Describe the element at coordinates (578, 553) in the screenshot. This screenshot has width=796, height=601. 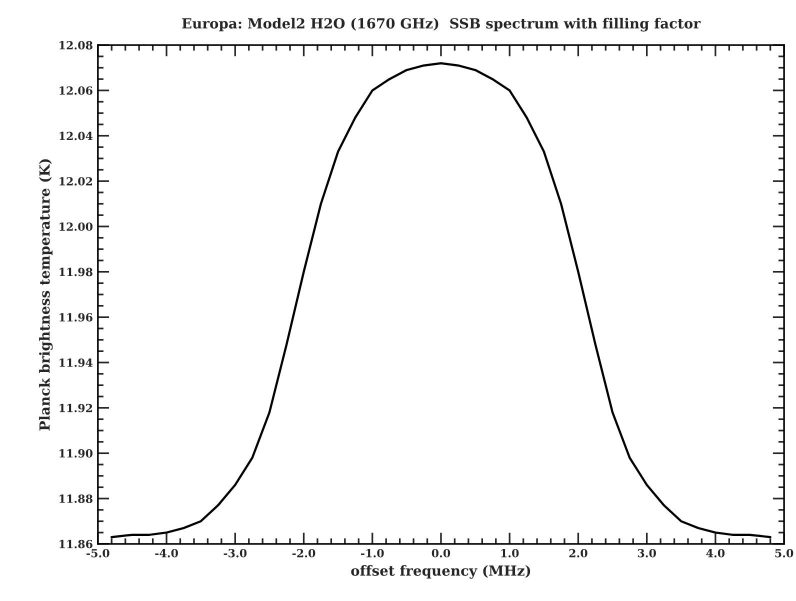
I see `x-tick-label: 2.0` at that location.